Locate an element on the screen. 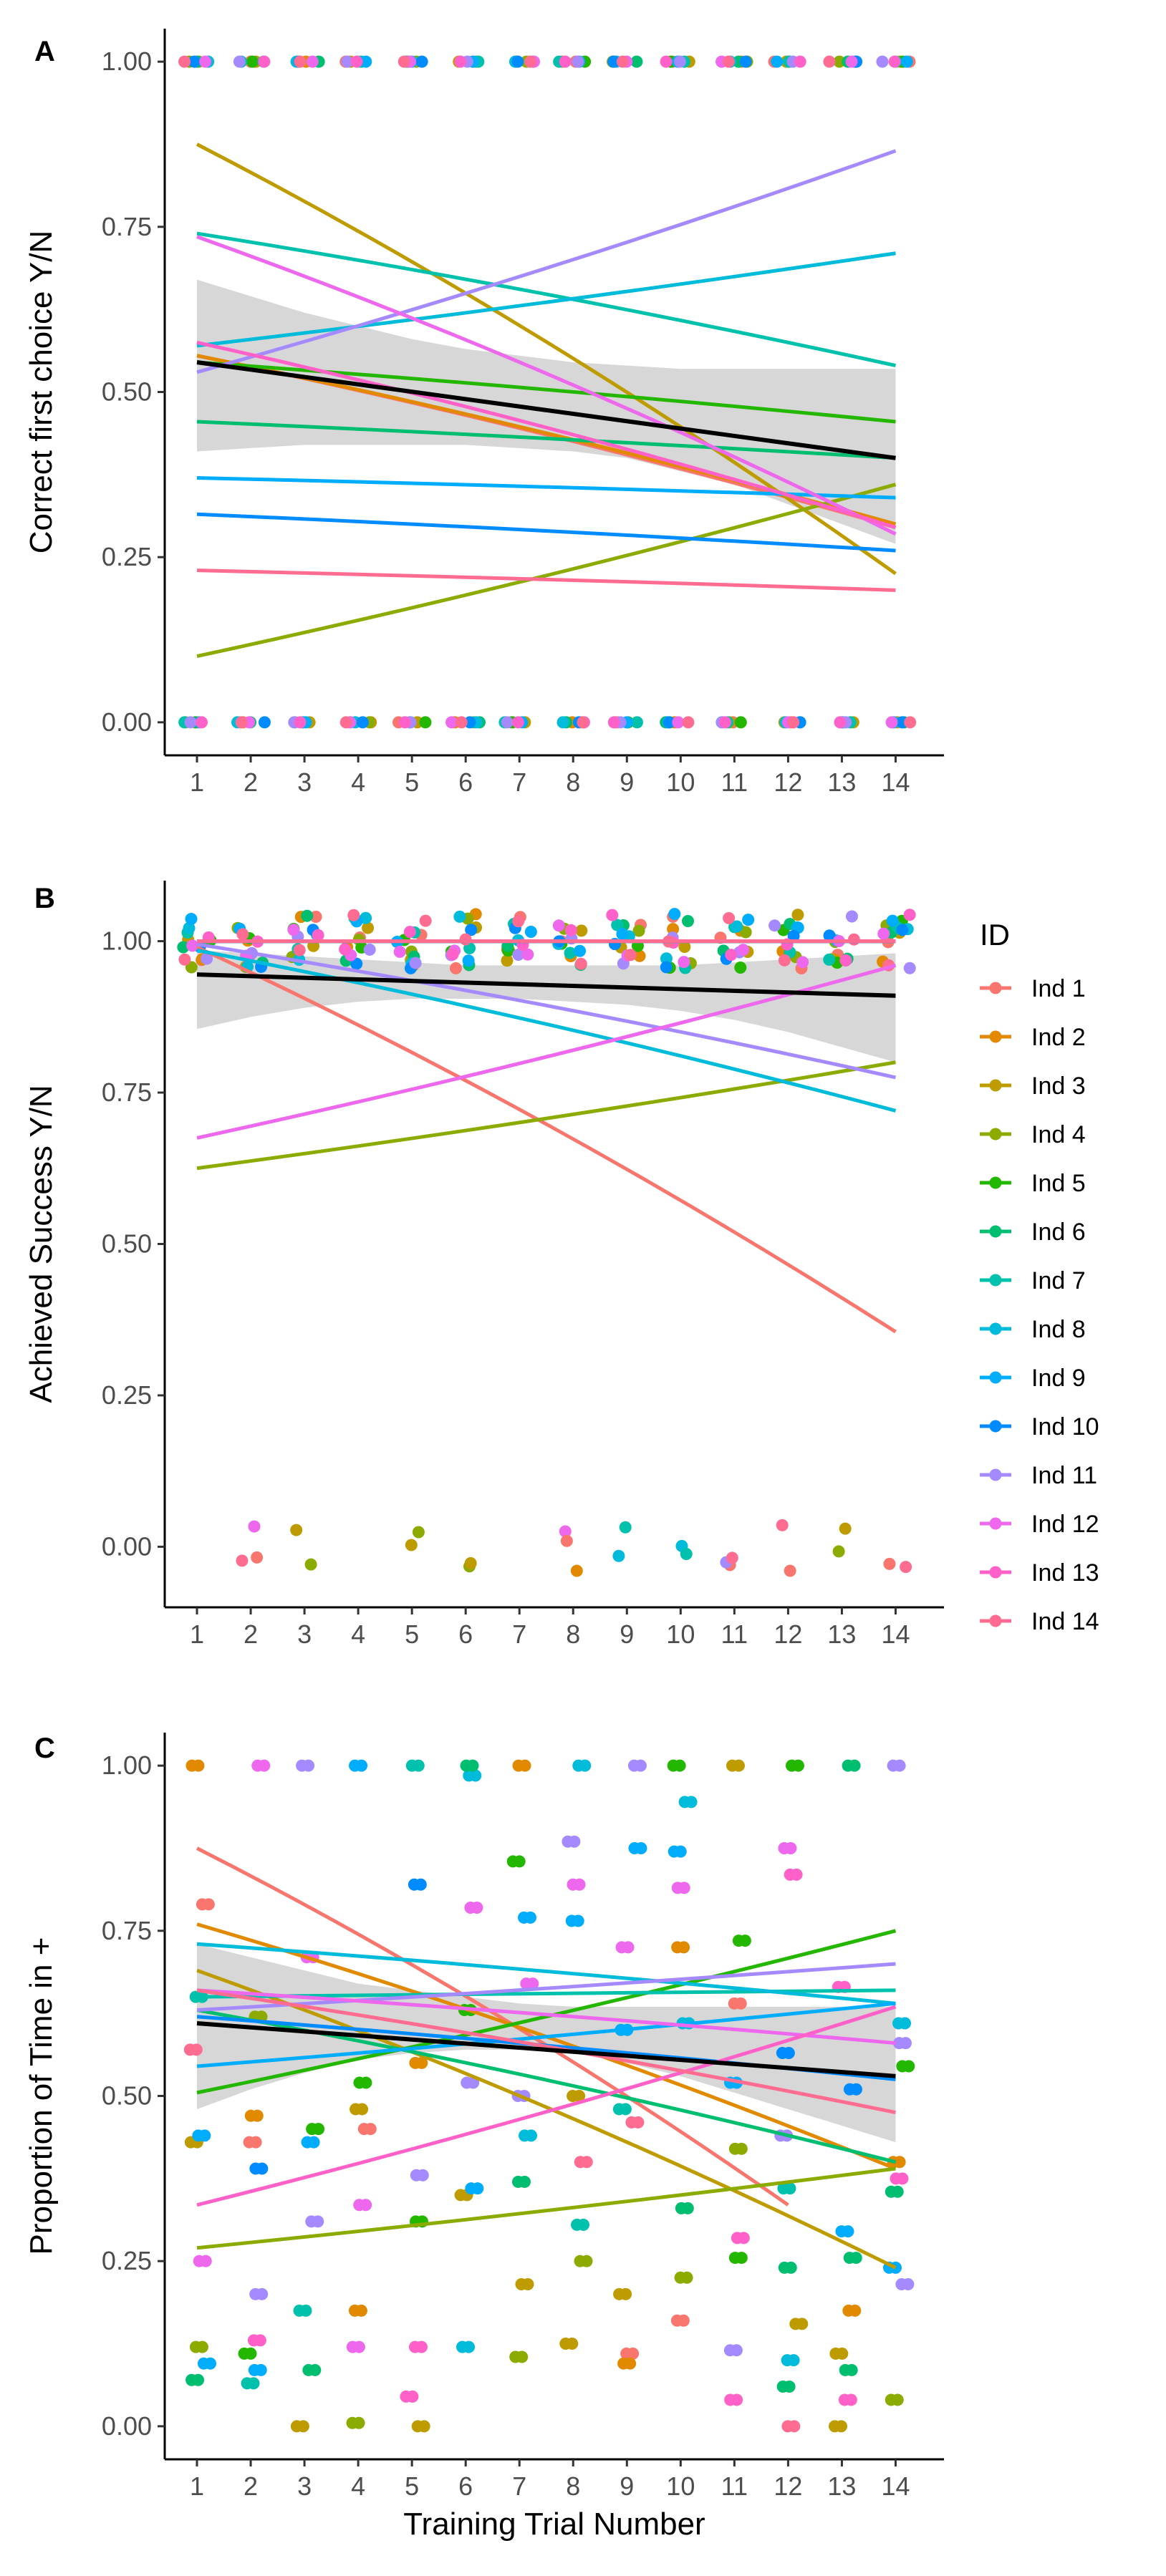 Image resolution: width=1166 pixels, height=2576 pixels. y-tick-label: 0.00 is located at coordinates (127, 722).